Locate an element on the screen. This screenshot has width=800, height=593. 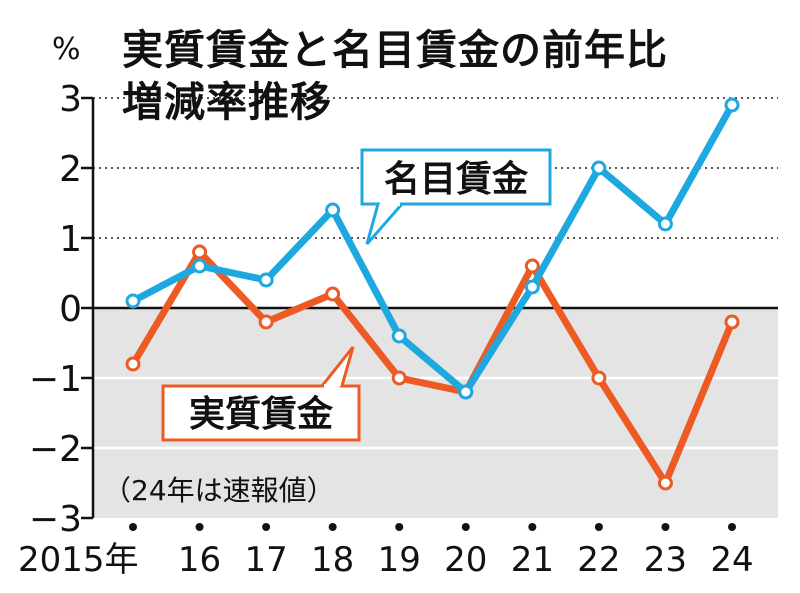
callout-pointer-real is located at coordinates (337, 366).